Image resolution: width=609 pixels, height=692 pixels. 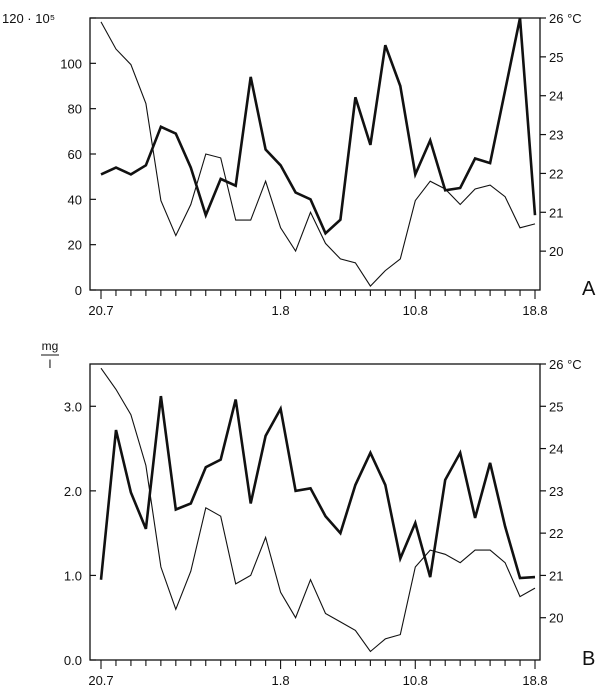 What do you see at coordinates (100, 310) in the screenshot?
I see `panel-a-x-tick-label: 20.7` at bounding box center [100, 310].